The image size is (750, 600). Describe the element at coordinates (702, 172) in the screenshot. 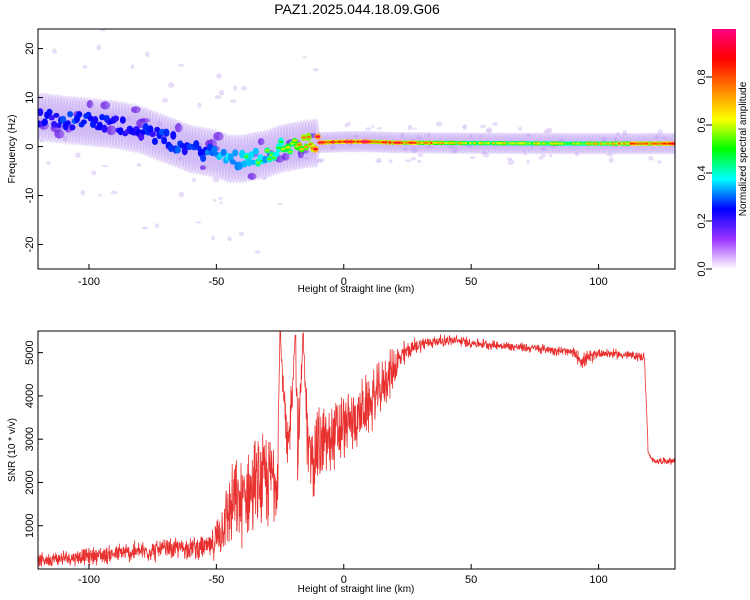

I see `colorbar-tick-label: 0.4` at that location.